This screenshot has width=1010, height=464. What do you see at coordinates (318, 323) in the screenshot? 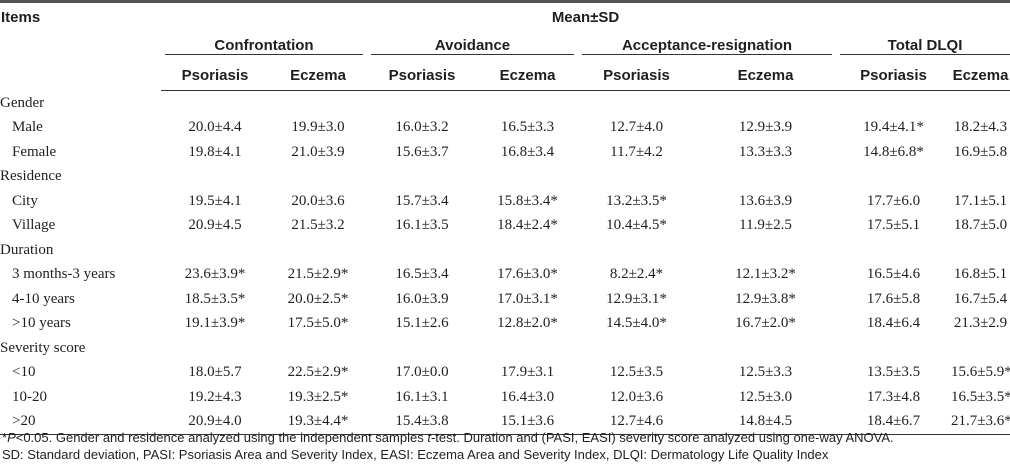
I see `table-cell: 17.5±5.0*` at bounding box center [318, 323].